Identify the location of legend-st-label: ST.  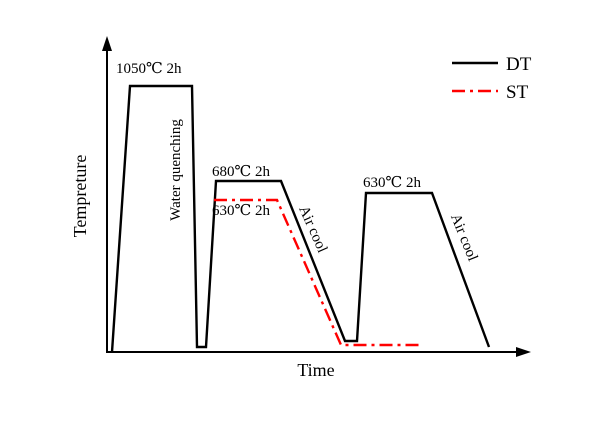
(517, 92).